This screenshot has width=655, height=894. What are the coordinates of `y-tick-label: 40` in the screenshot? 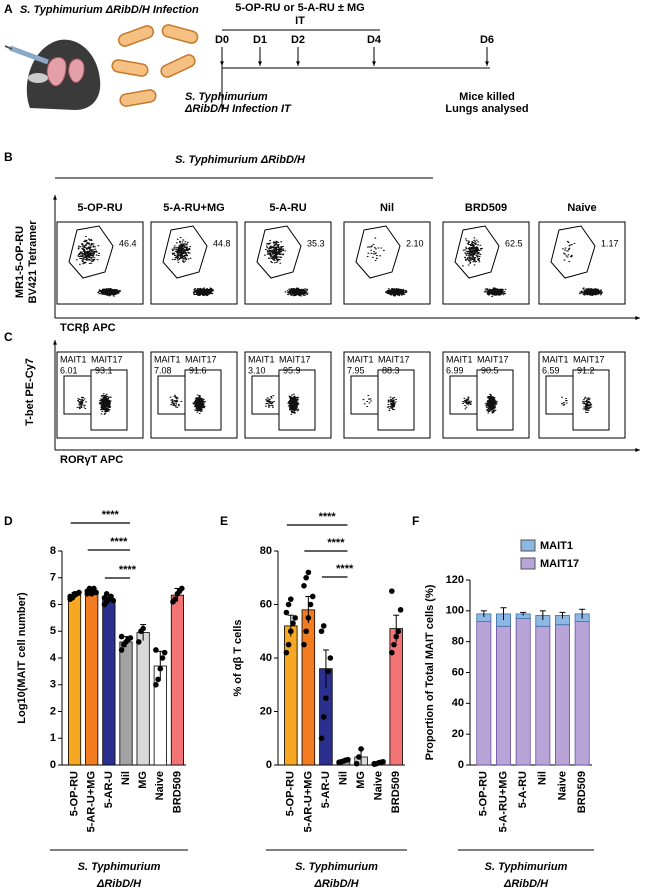 It's located at (458, 703).